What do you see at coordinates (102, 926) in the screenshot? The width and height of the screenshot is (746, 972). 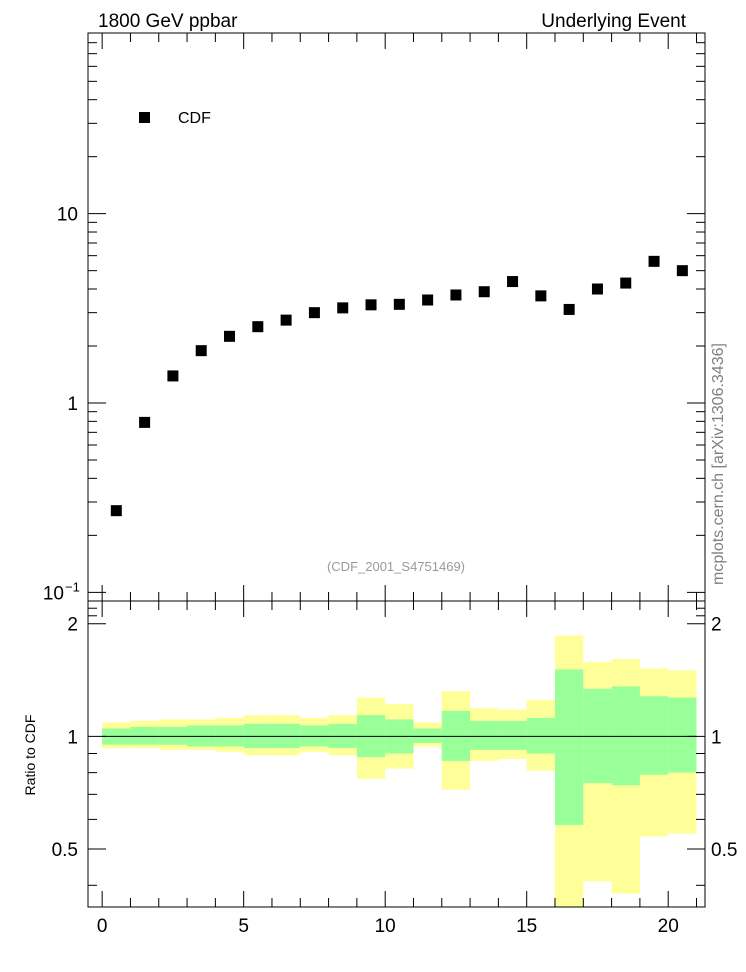 I see `x-tick-label: 0` at bounding box center [102, 926].